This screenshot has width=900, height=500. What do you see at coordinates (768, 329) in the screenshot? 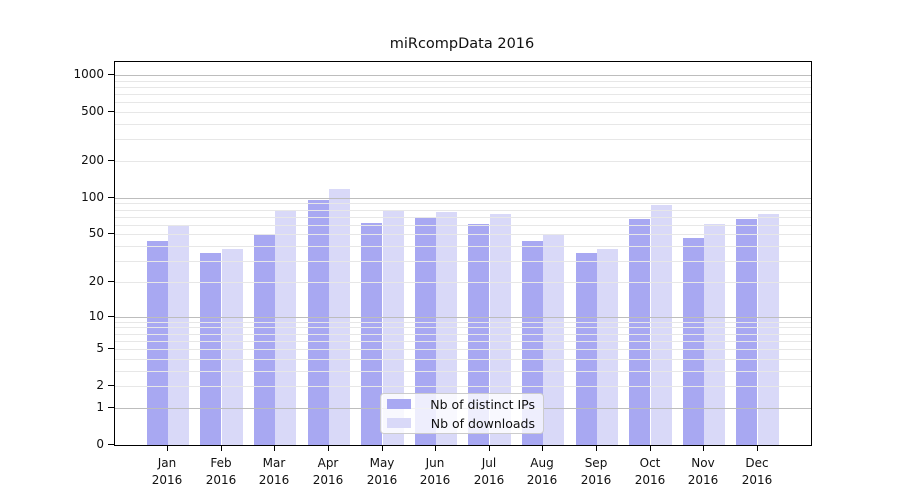
I see `bar-dec-downloads` at bounding box center [768, 329].